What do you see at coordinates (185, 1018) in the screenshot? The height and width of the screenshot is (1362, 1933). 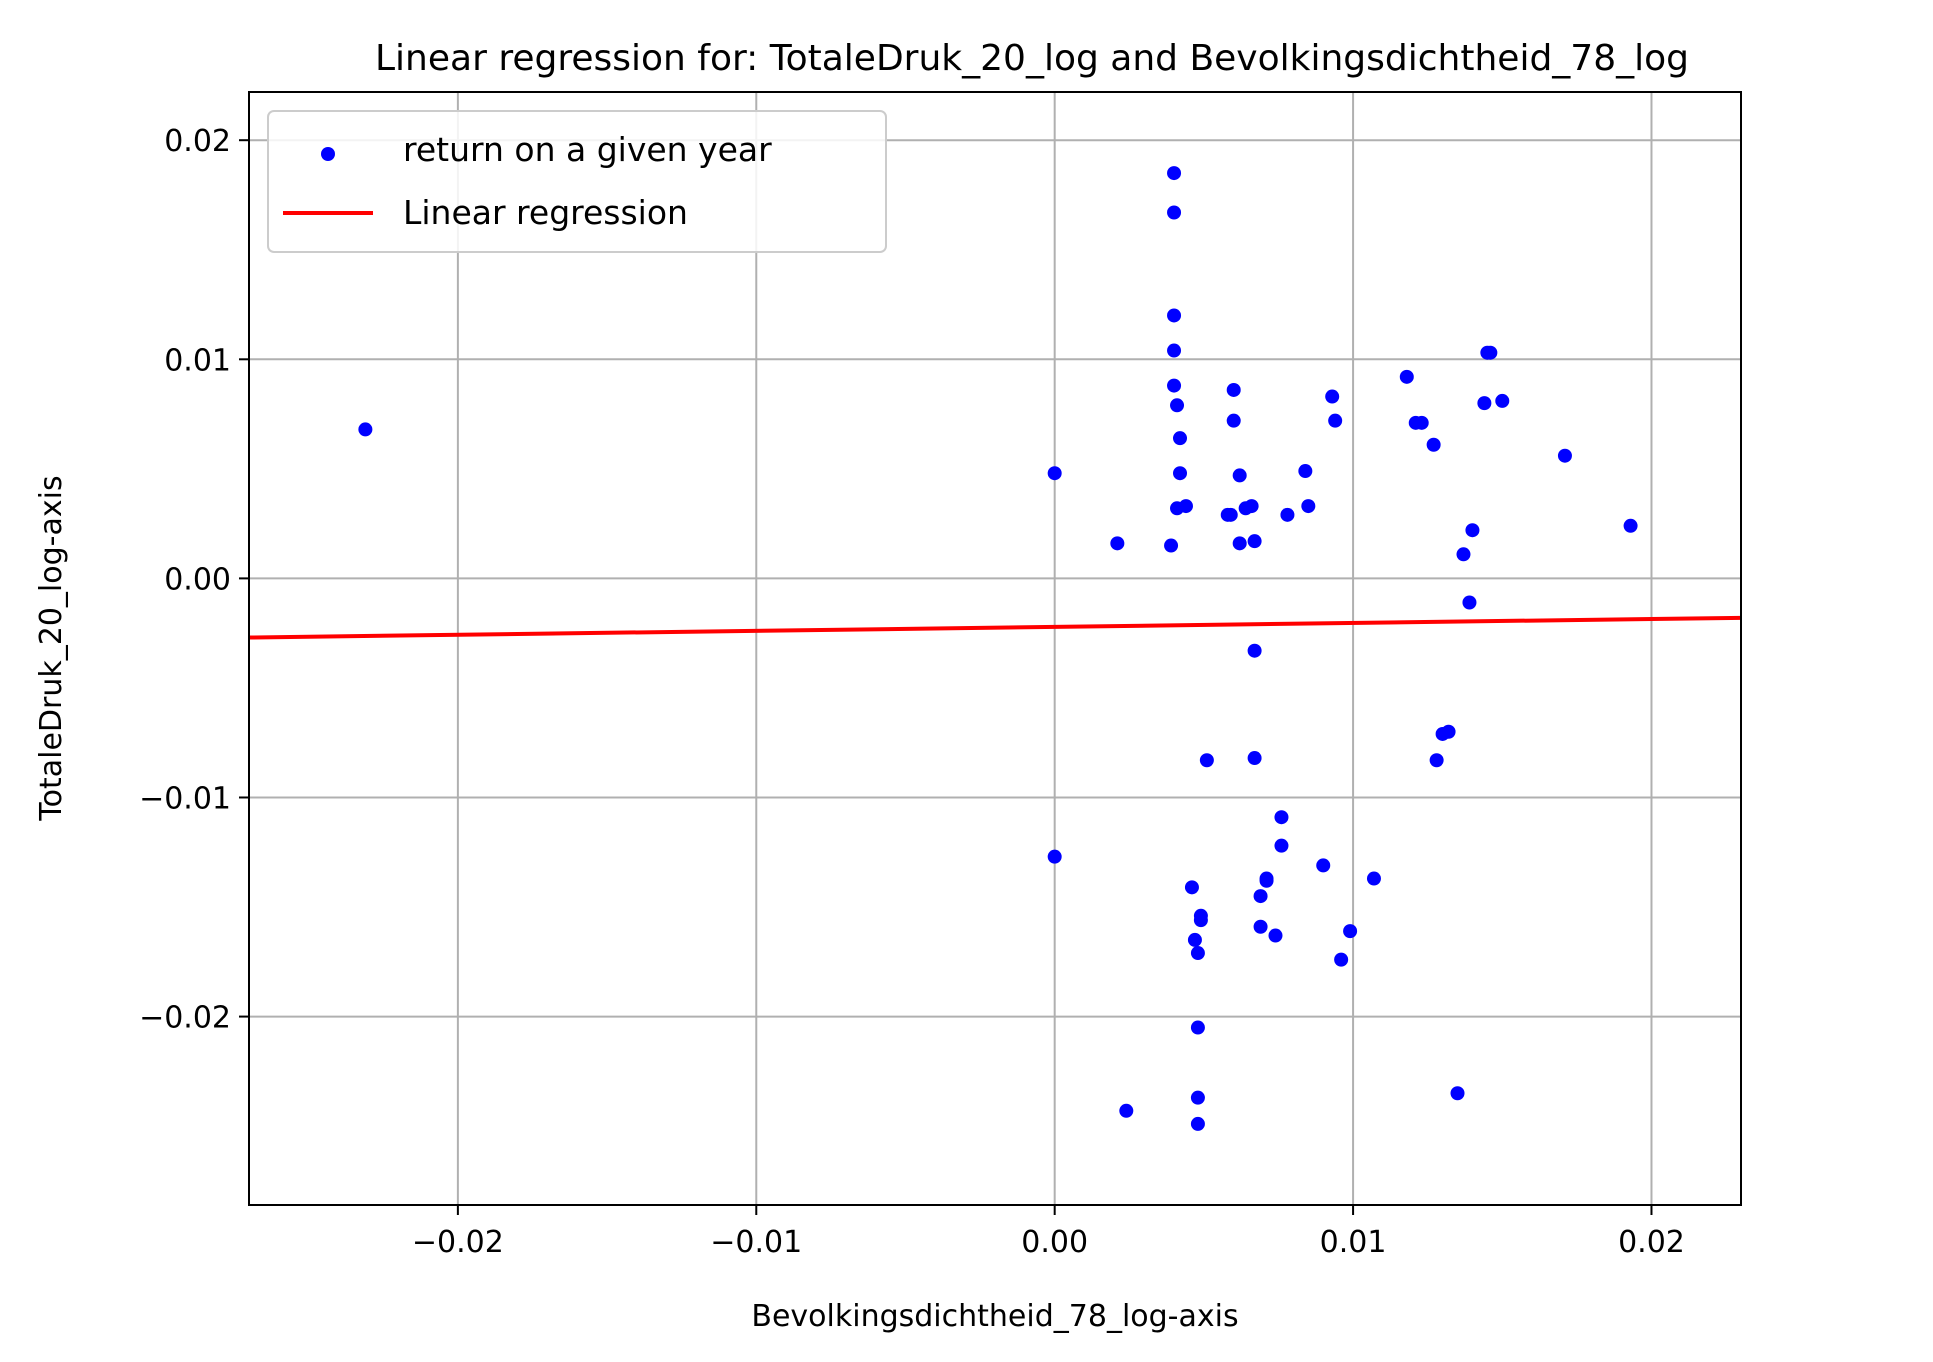 I see `y-tick-label: −0.02` at bounding box center [185, 1018].